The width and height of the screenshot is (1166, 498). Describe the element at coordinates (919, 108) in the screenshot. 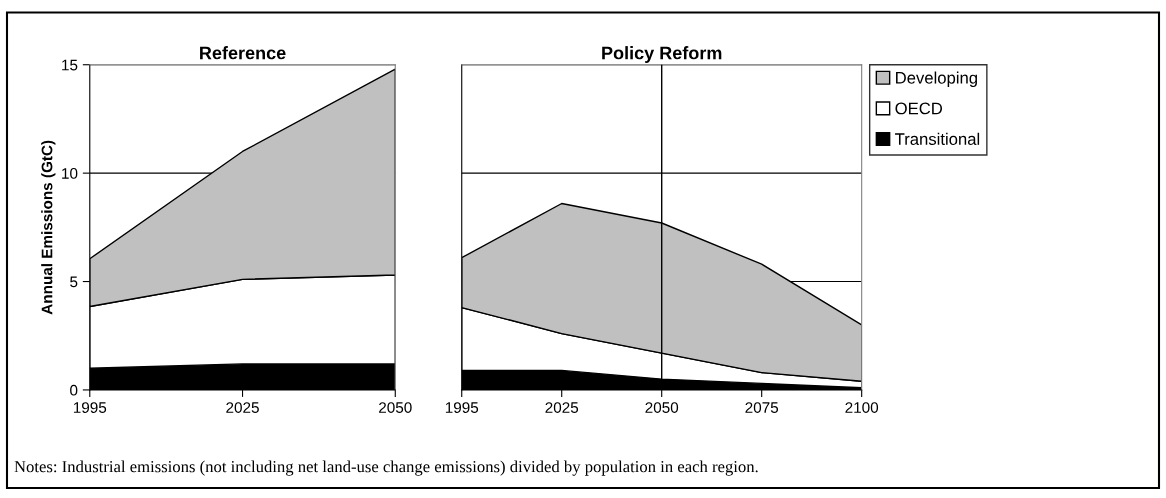

I see `legend-label: OECD` at that location.